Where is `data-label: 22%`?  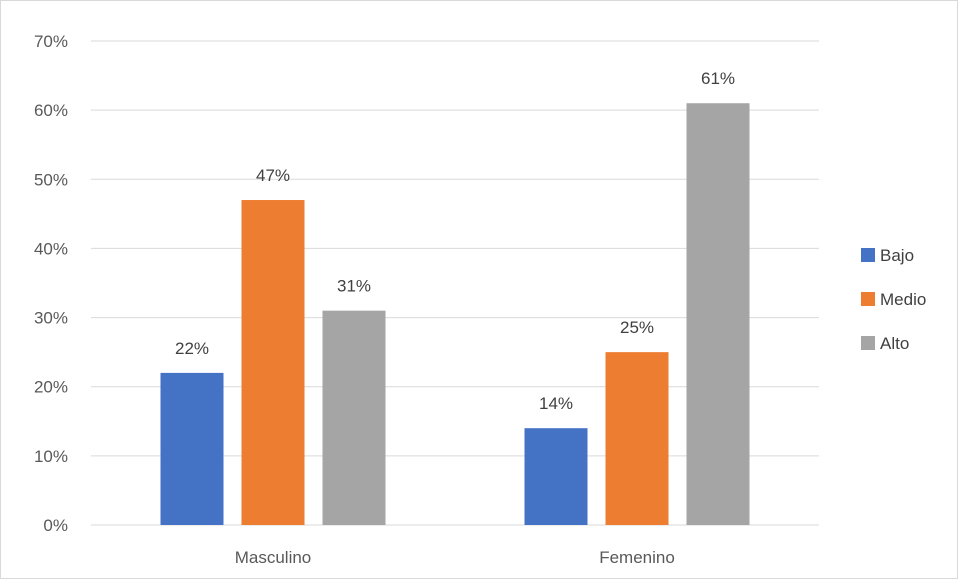
data-label: 22% is located at coordinates (192, 348).